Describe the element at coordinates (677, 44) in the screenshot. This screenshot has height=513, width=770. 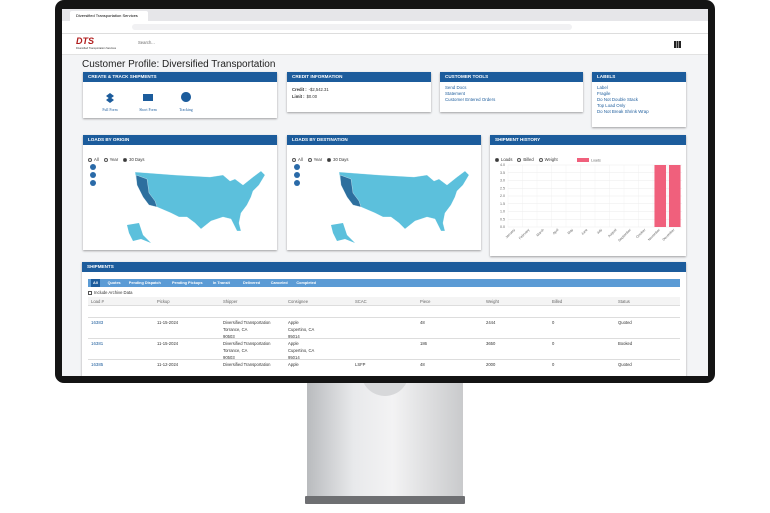
I see `menu-icon` at that location.